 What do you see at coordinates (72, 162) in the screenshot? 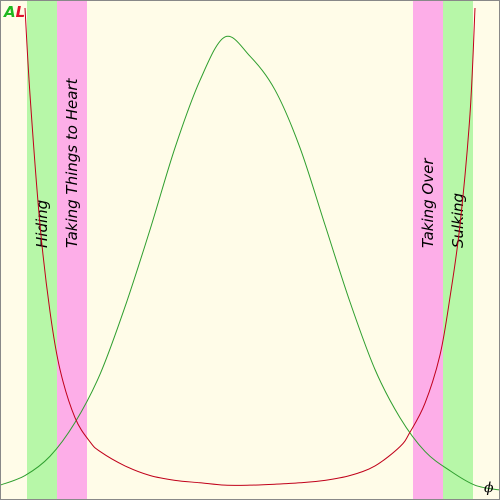
I see `band-label-1: Taking Things to Heart` at bounding box center [72, 162].